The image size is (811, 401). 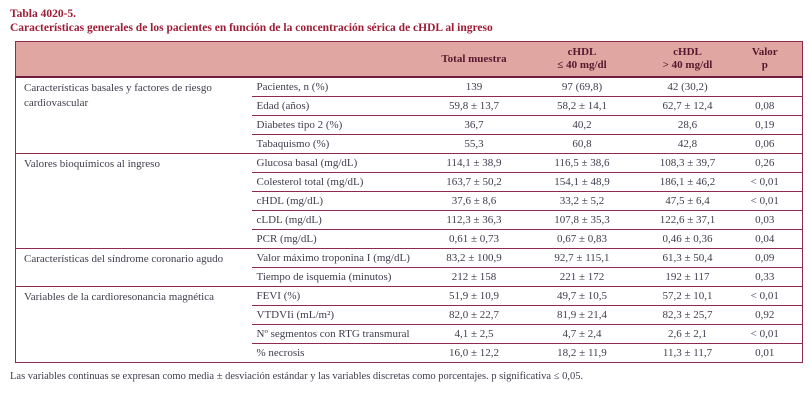 What do you see at coordinates (765, 315) in the screenshot?
I see `p-value: 0,92` at bounding box center [765, 315].